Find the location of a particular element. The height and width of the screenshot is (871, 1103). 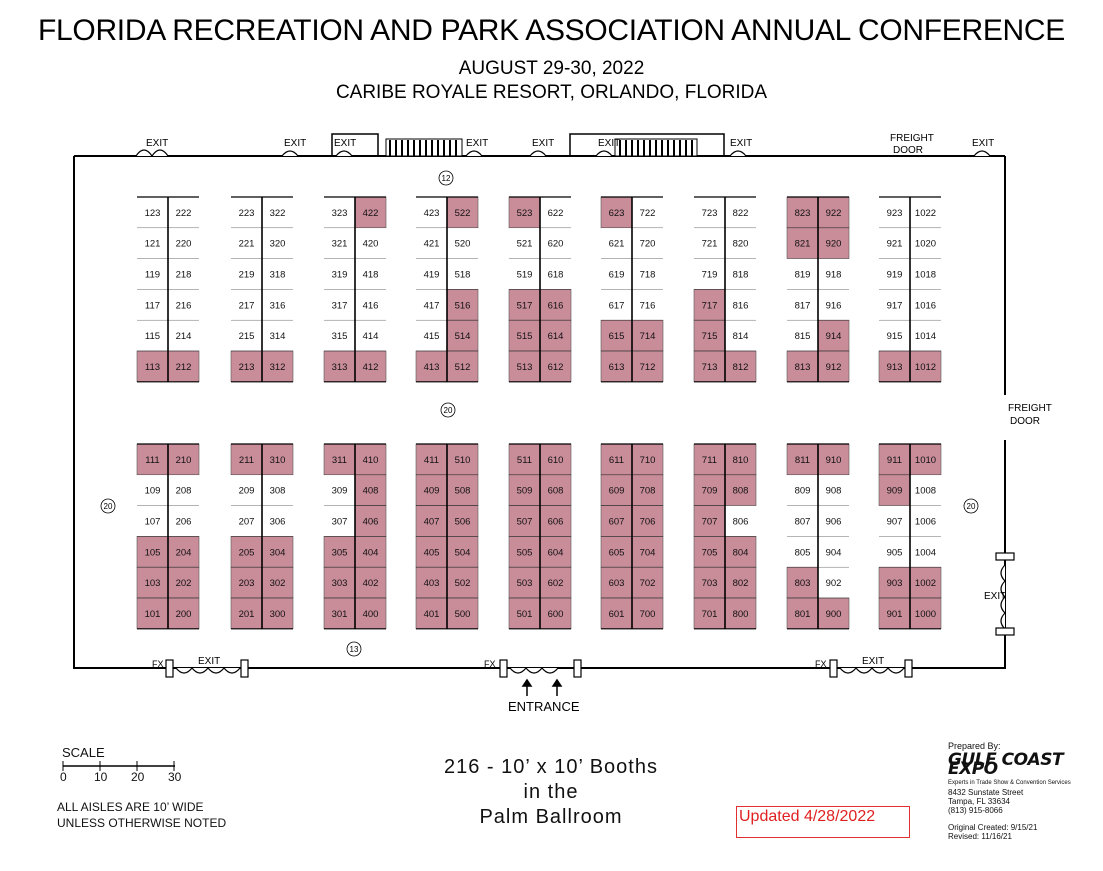

booth-1022: 1022 is located at coordinates (925, 212).